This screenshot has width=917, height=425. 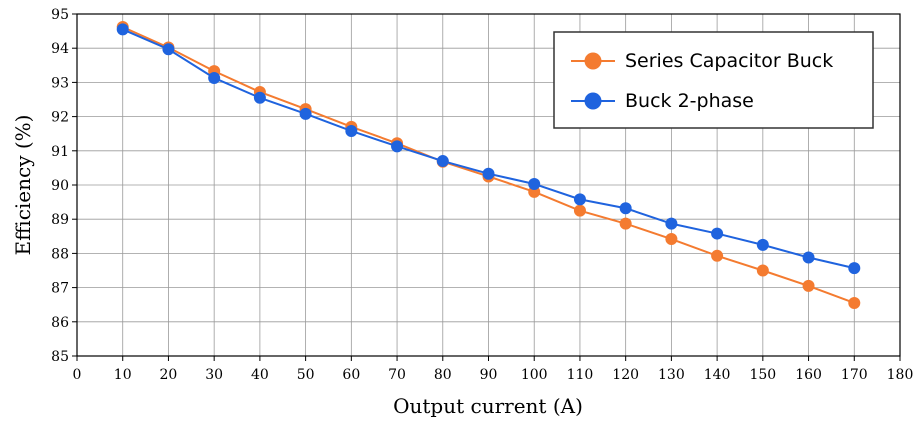 What do you see at coordinates (625, 375) in the screenshot?
I see `x-tick-label: 120` at bounding box center [625, 375].